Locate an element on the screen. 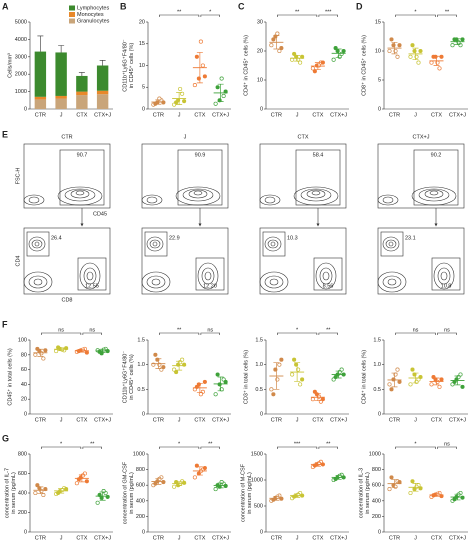  y-tick-label: 1.0 is located at coordinates (377, 365).